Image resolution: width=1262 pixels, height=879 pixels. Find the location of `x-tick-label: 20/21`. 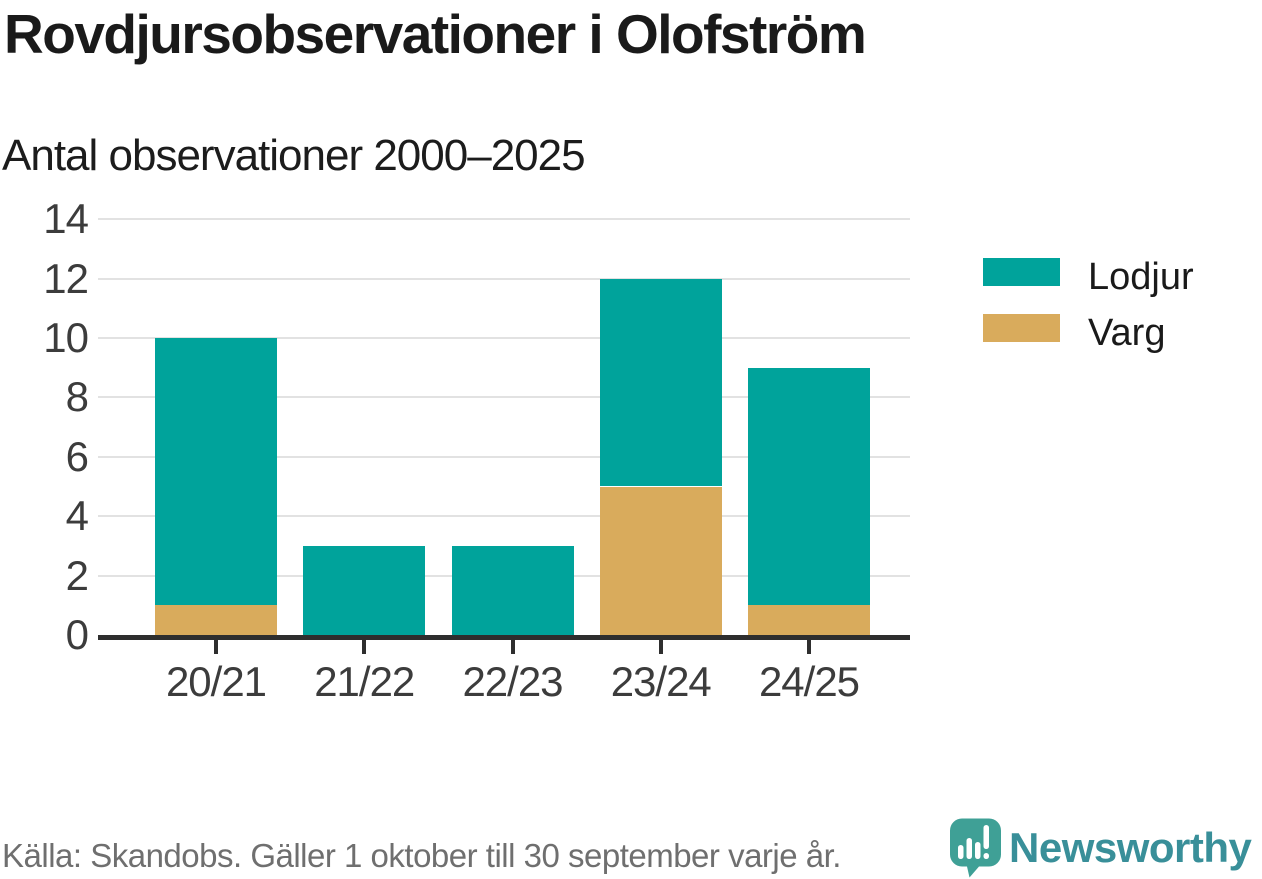

x-tick-label: 20/21 is located at coordinates (216, 681).